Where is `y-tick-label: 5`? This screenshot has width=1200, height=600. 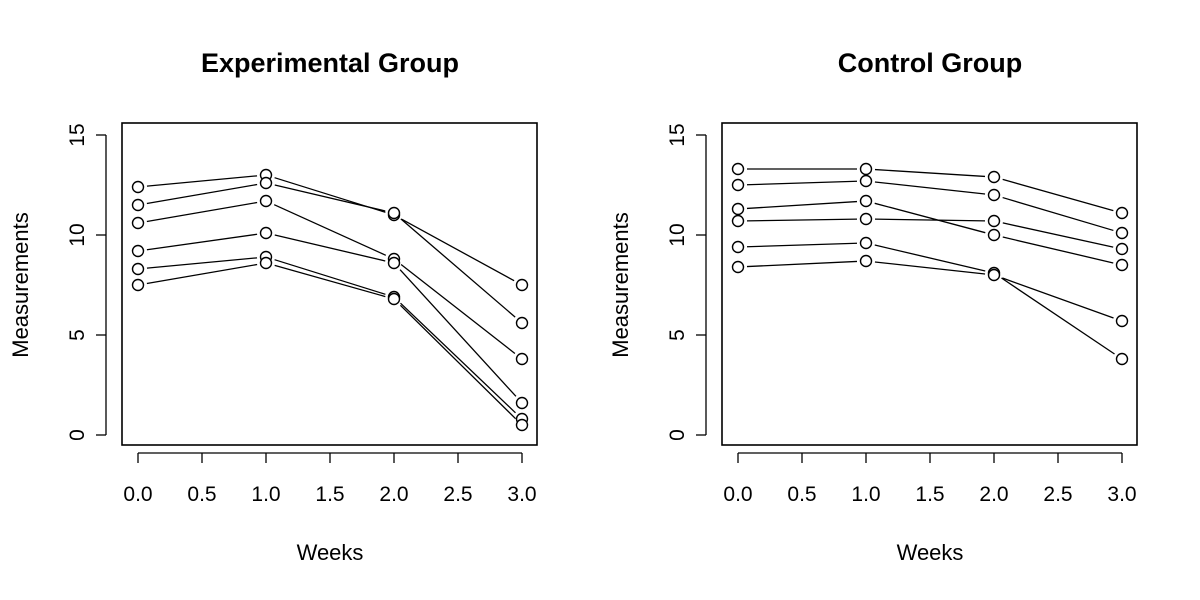 y-tick-label: 5 is located at coordinates (677, 335).